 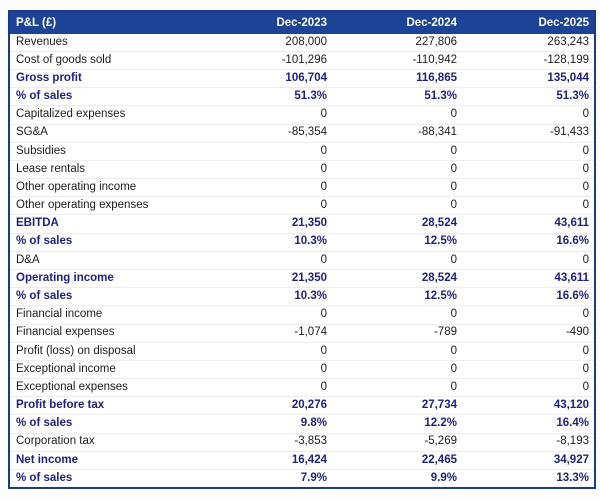 What do you see at coordinates (397, 460) in the screenshot?
I see `cell-value: 22,465` at bounding box center [397, 460].